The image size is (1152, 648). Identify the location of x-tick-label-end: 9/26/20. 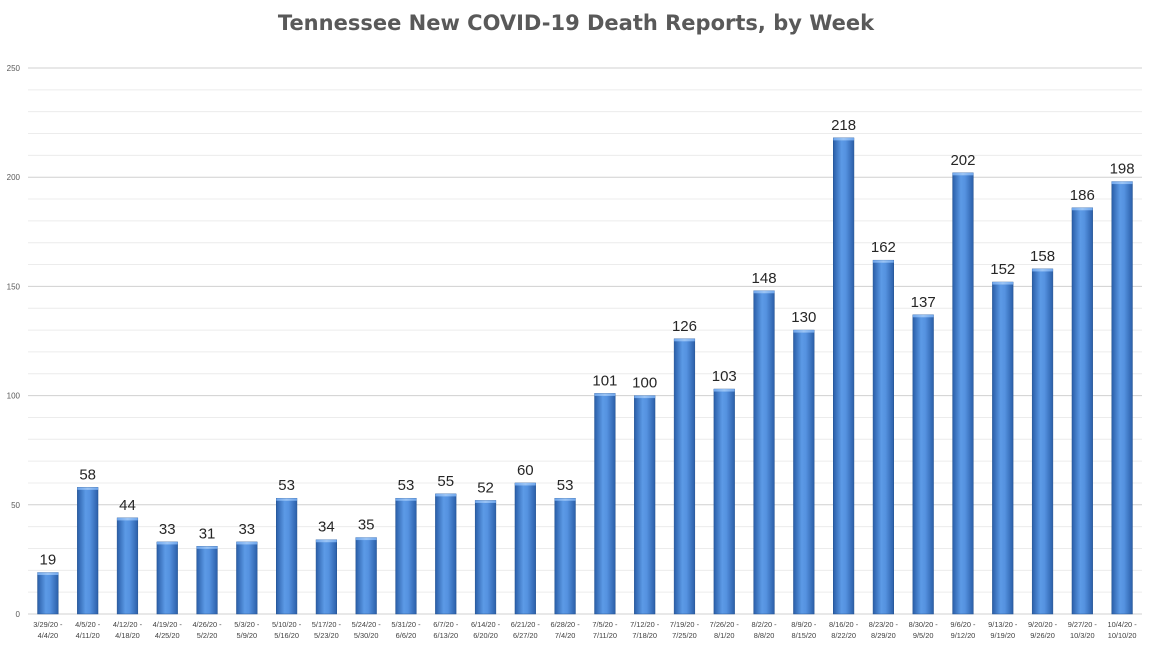
(1042, 635).